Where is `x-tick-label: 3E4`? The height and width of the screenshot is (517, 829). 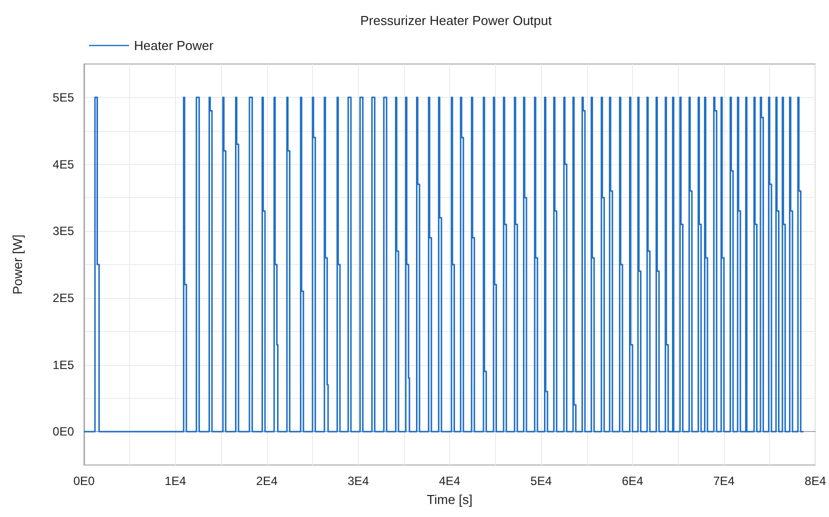
x-tick-label: 3E4 is located at coordinates (359, 481).